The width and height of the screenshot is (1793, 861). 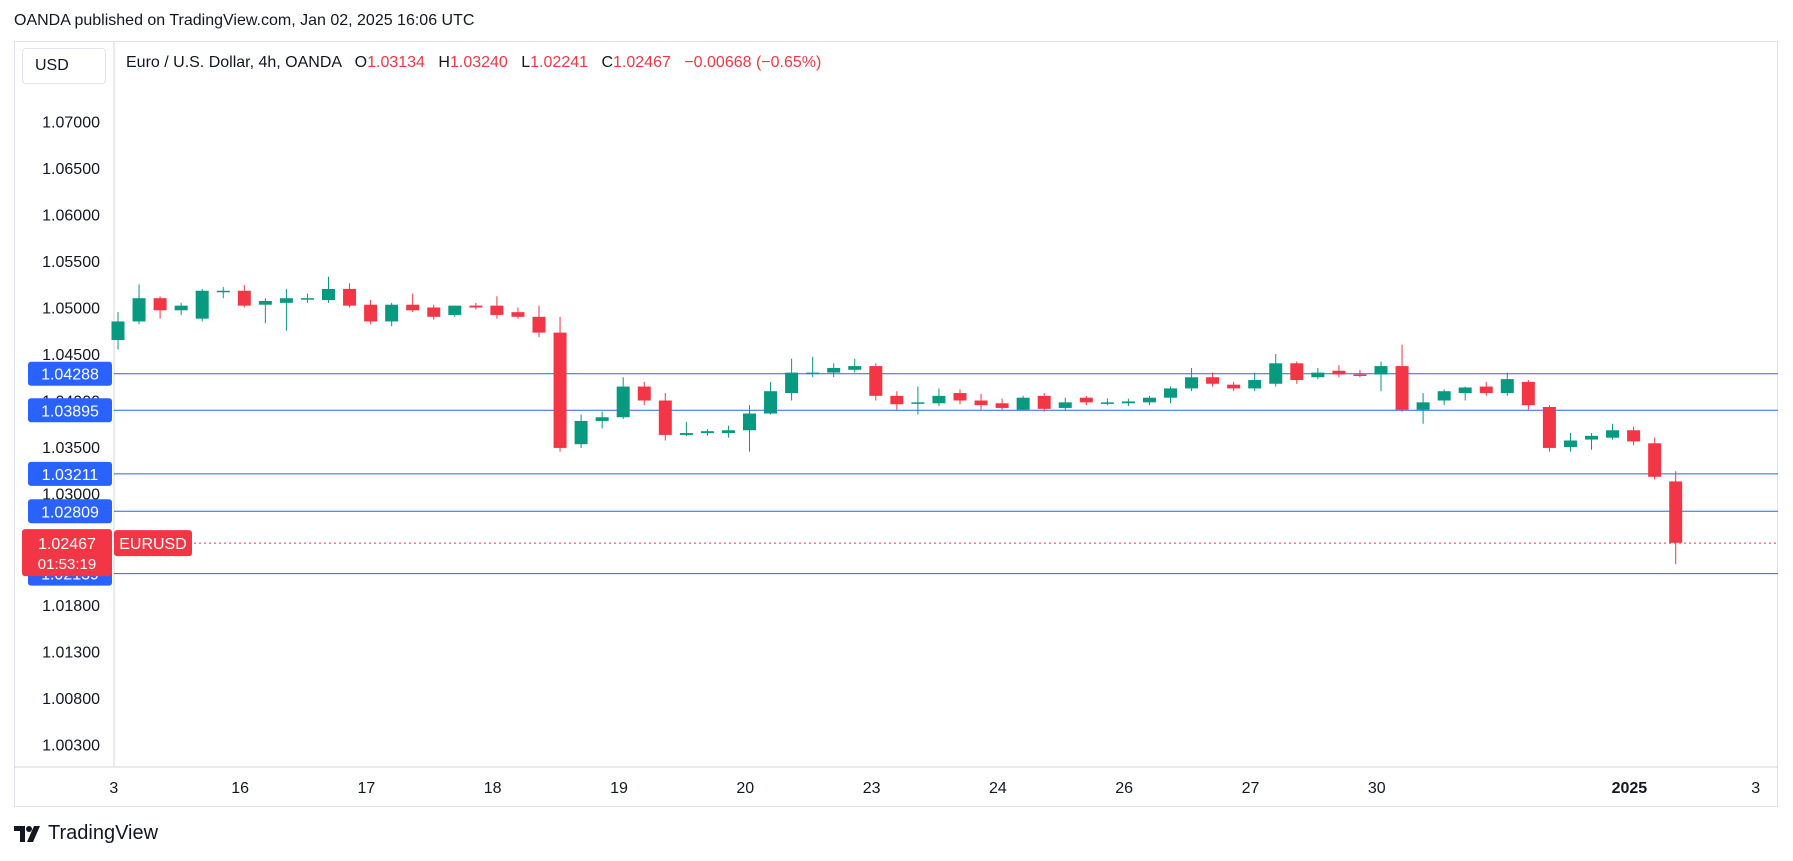 What do you see at coordinates (71, 495) in the screenshot?
I see `y-tick-label: 1.03000` at bounding box center [71, 495].